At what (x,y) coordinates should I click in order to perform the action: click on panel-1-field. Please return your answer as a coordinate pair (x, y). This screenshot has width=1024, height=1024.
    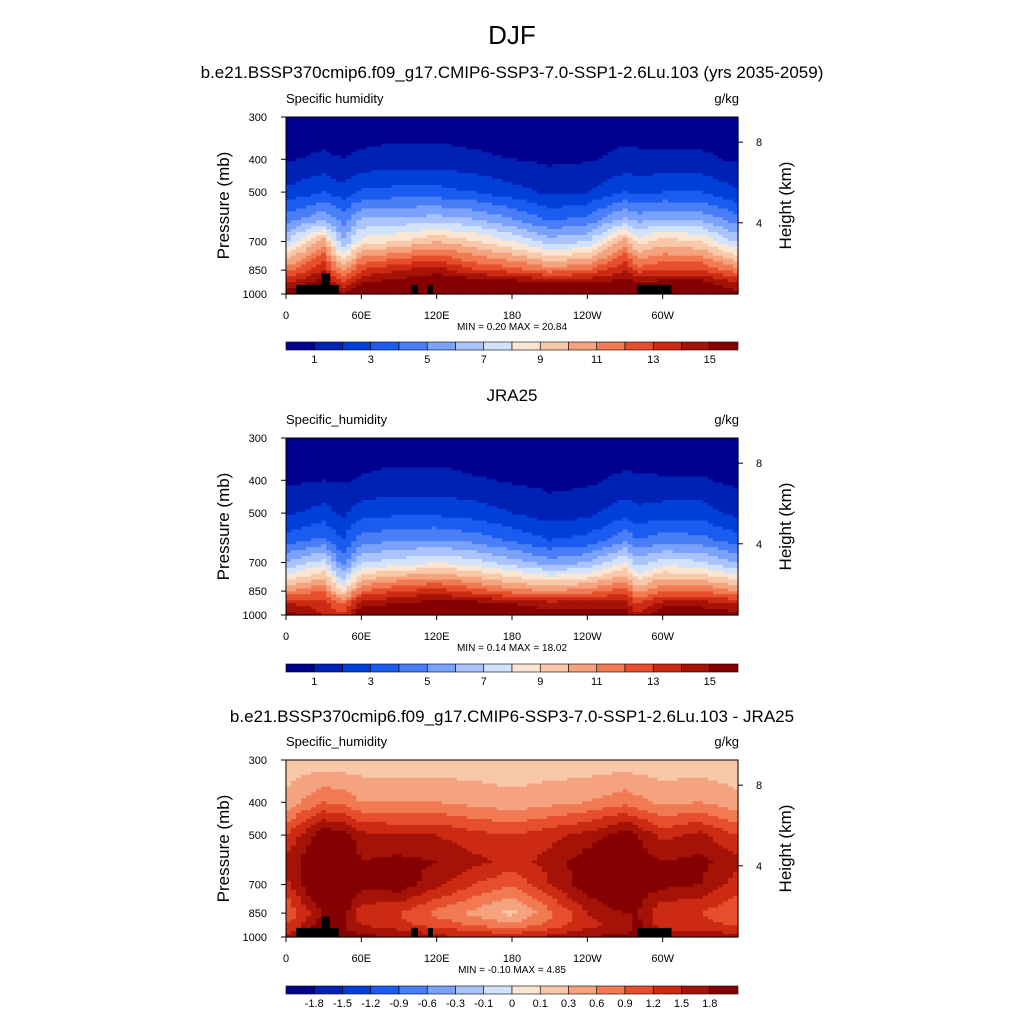
    Looking at the image, I should click on (512, 206).